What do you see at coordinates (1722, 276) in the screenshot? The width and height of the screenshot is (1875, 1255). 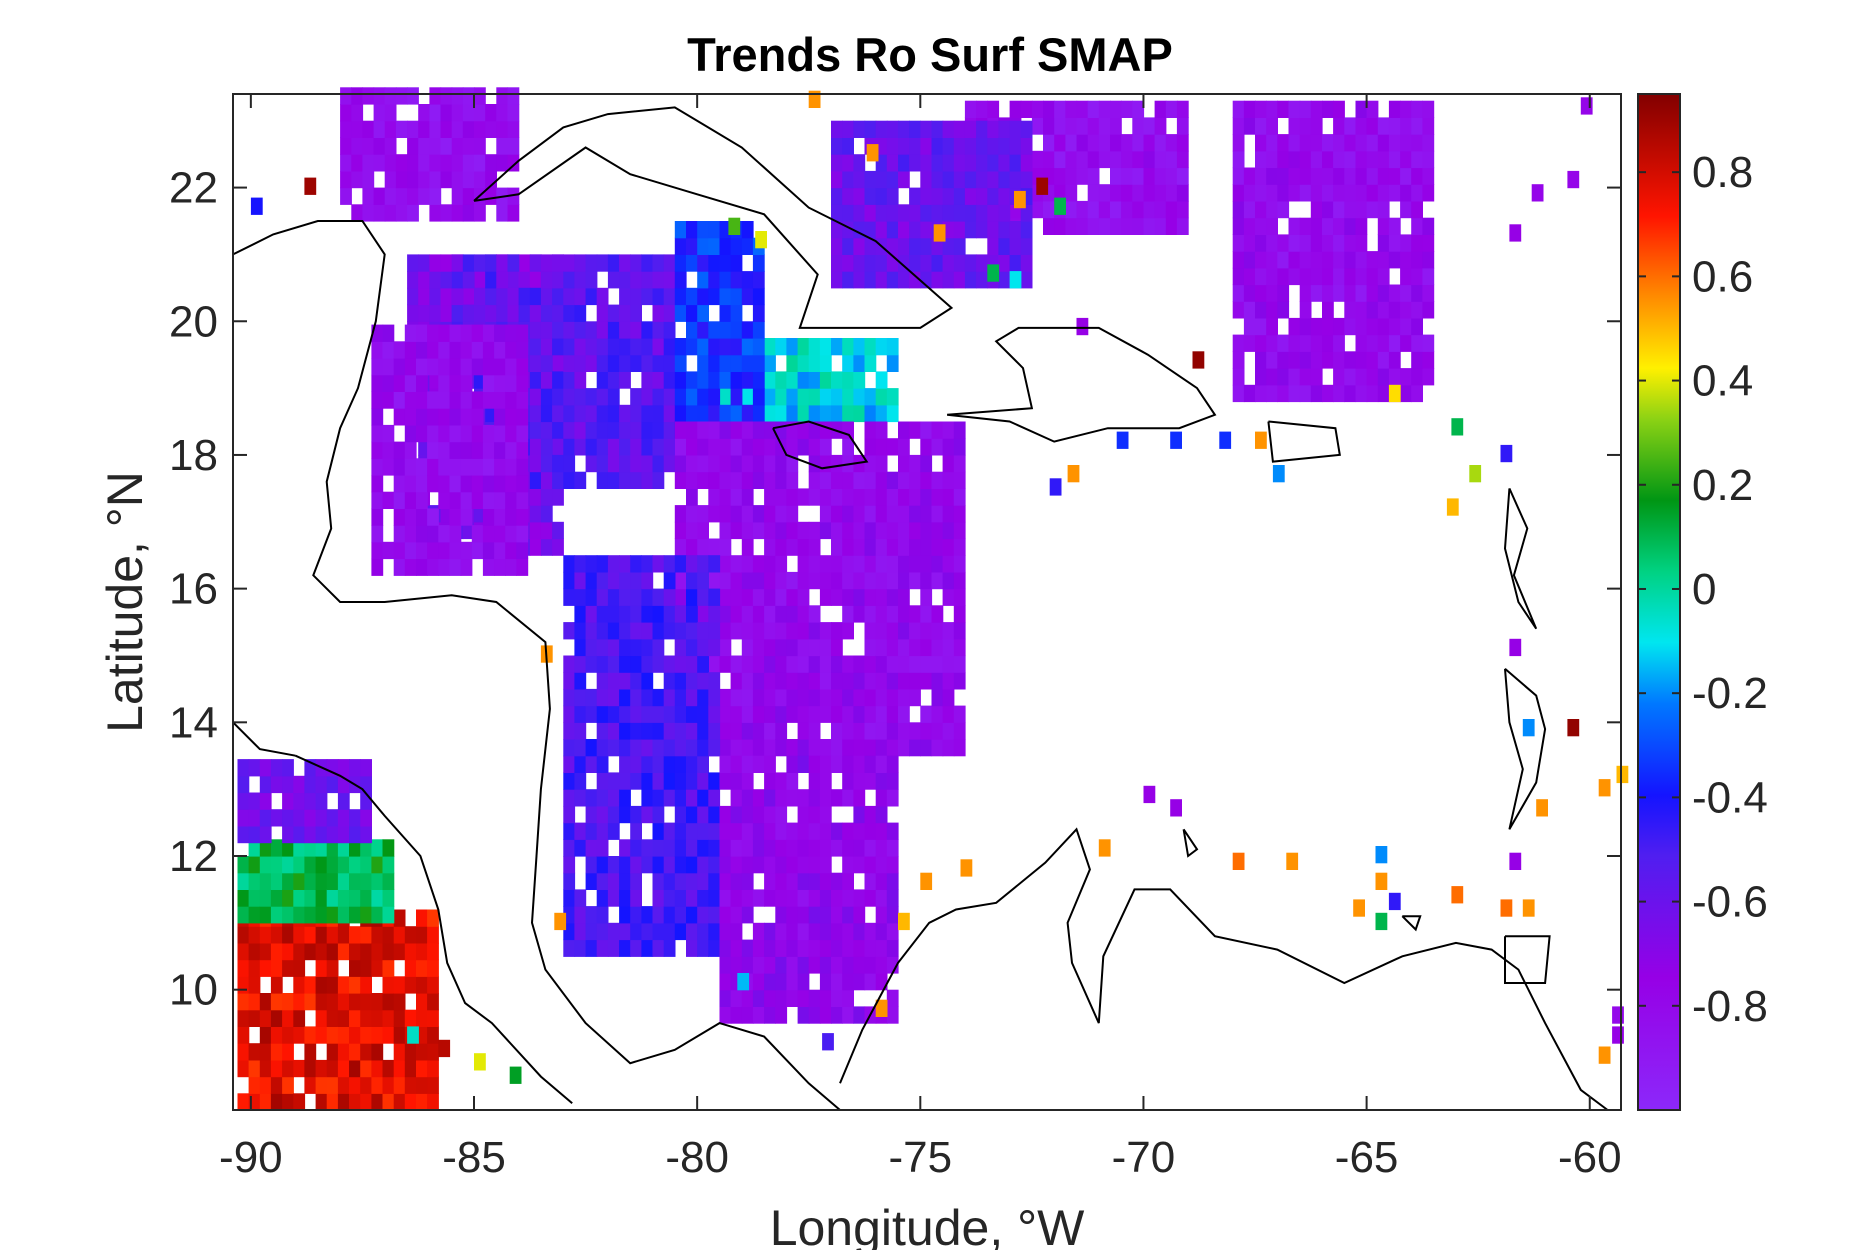 I see `colorbar-tick-label: 0.6` at bounding box center [1722, 276].